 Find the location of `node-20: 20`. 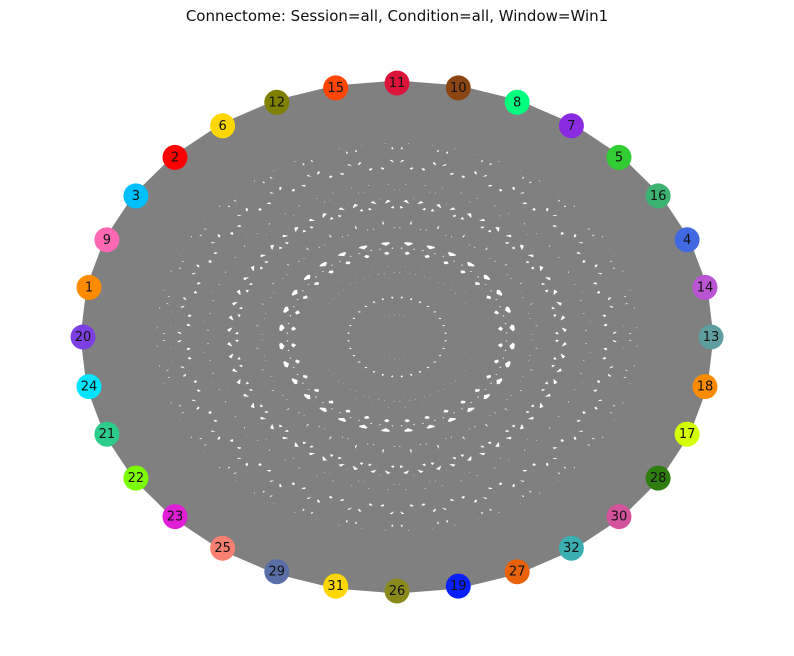

node-20: 20 is located at coordinates (83, 337).